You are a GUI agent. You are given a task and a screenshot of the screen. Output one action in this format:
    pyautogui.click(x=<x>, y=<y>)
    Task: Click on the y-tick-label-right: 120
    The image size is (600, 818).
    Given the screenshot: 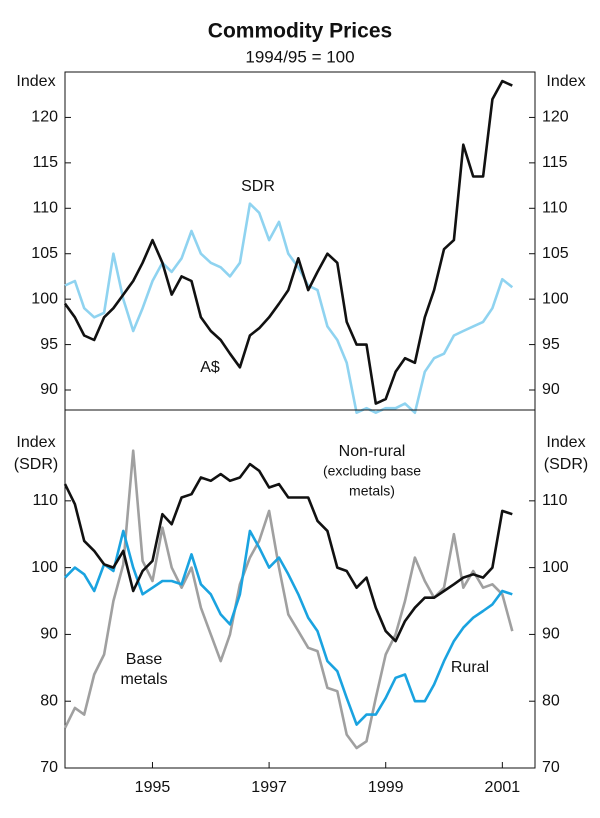 What is the action you would take?
    pyautogui.click(x=555, y=117)
    